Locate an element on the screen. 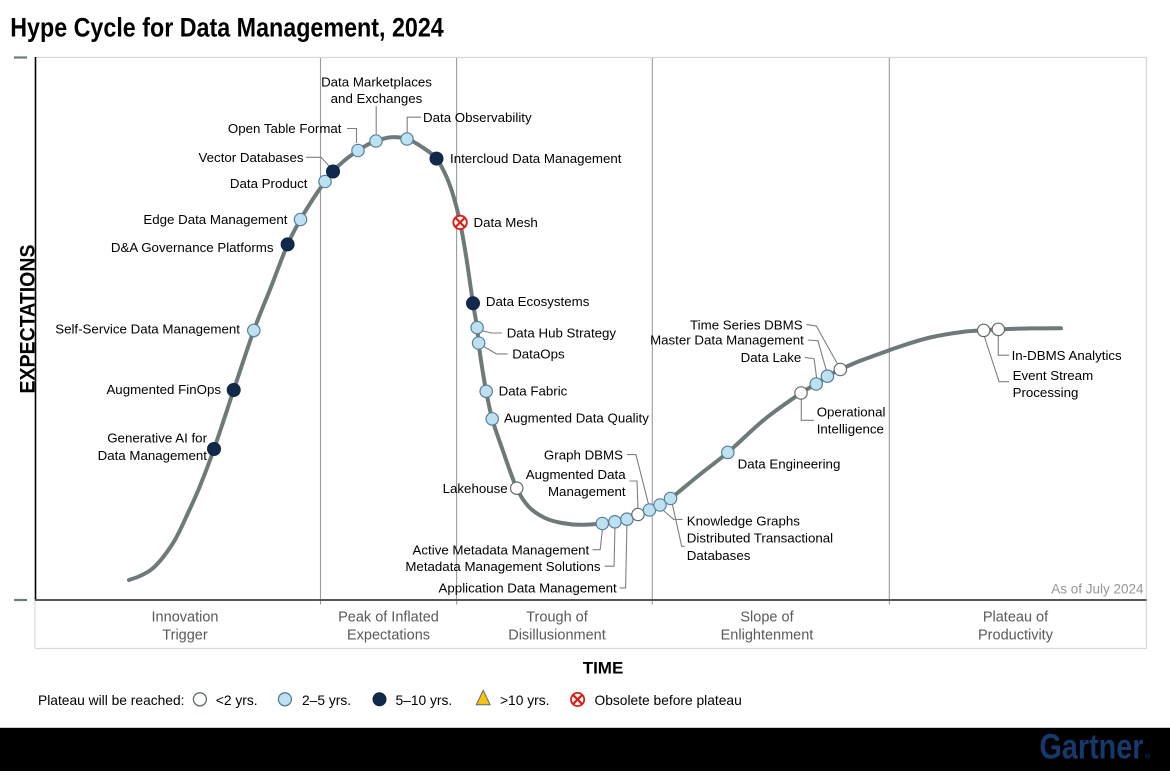 Image resolution: width=1170 pixels, height=776 pixels. svg-text: Gartner is located at coordinates (1091, 746).